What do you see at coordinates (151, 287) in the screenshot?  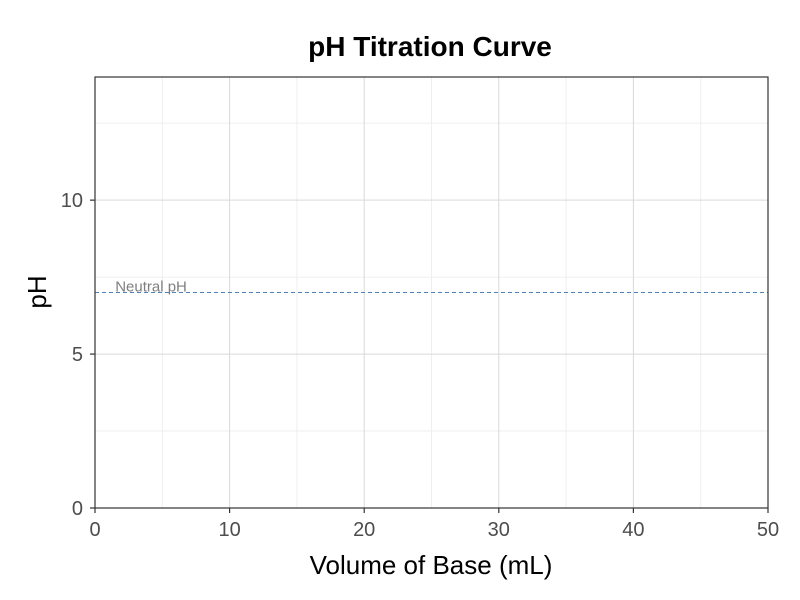 I see `neutral-ph-annotation: Neutral pH` at bounding box center [151, 287].